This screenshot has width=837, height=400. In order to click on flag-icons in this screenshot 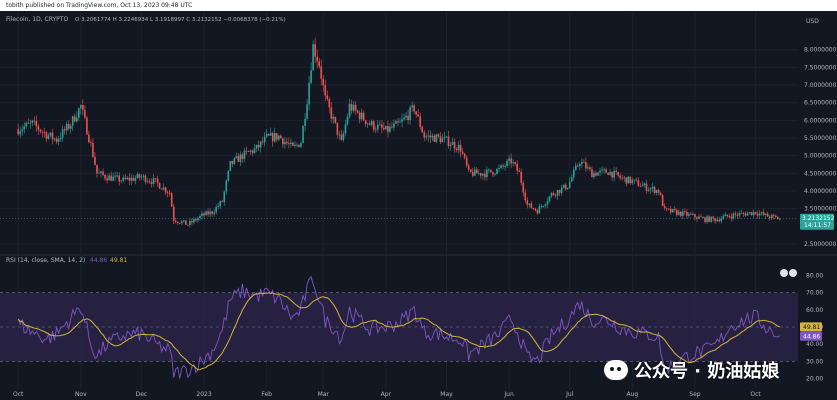, I will do `click(788, 273)`.